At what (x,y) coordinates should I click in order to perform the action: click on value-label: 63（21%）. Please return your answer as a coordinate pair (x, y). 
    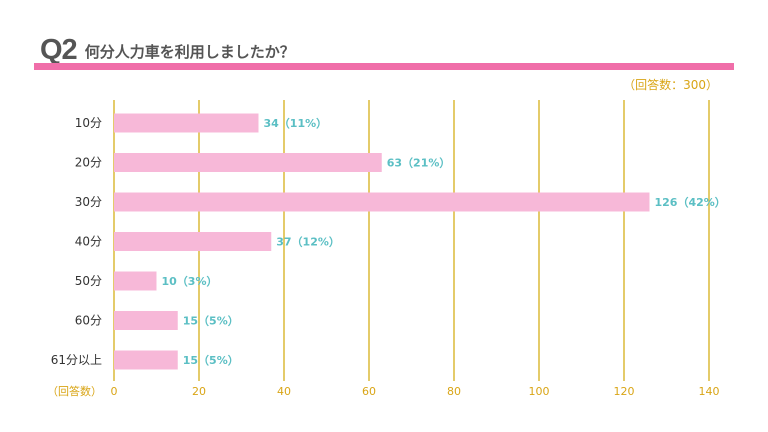
    Looking at the image, I should click on (419, 163).